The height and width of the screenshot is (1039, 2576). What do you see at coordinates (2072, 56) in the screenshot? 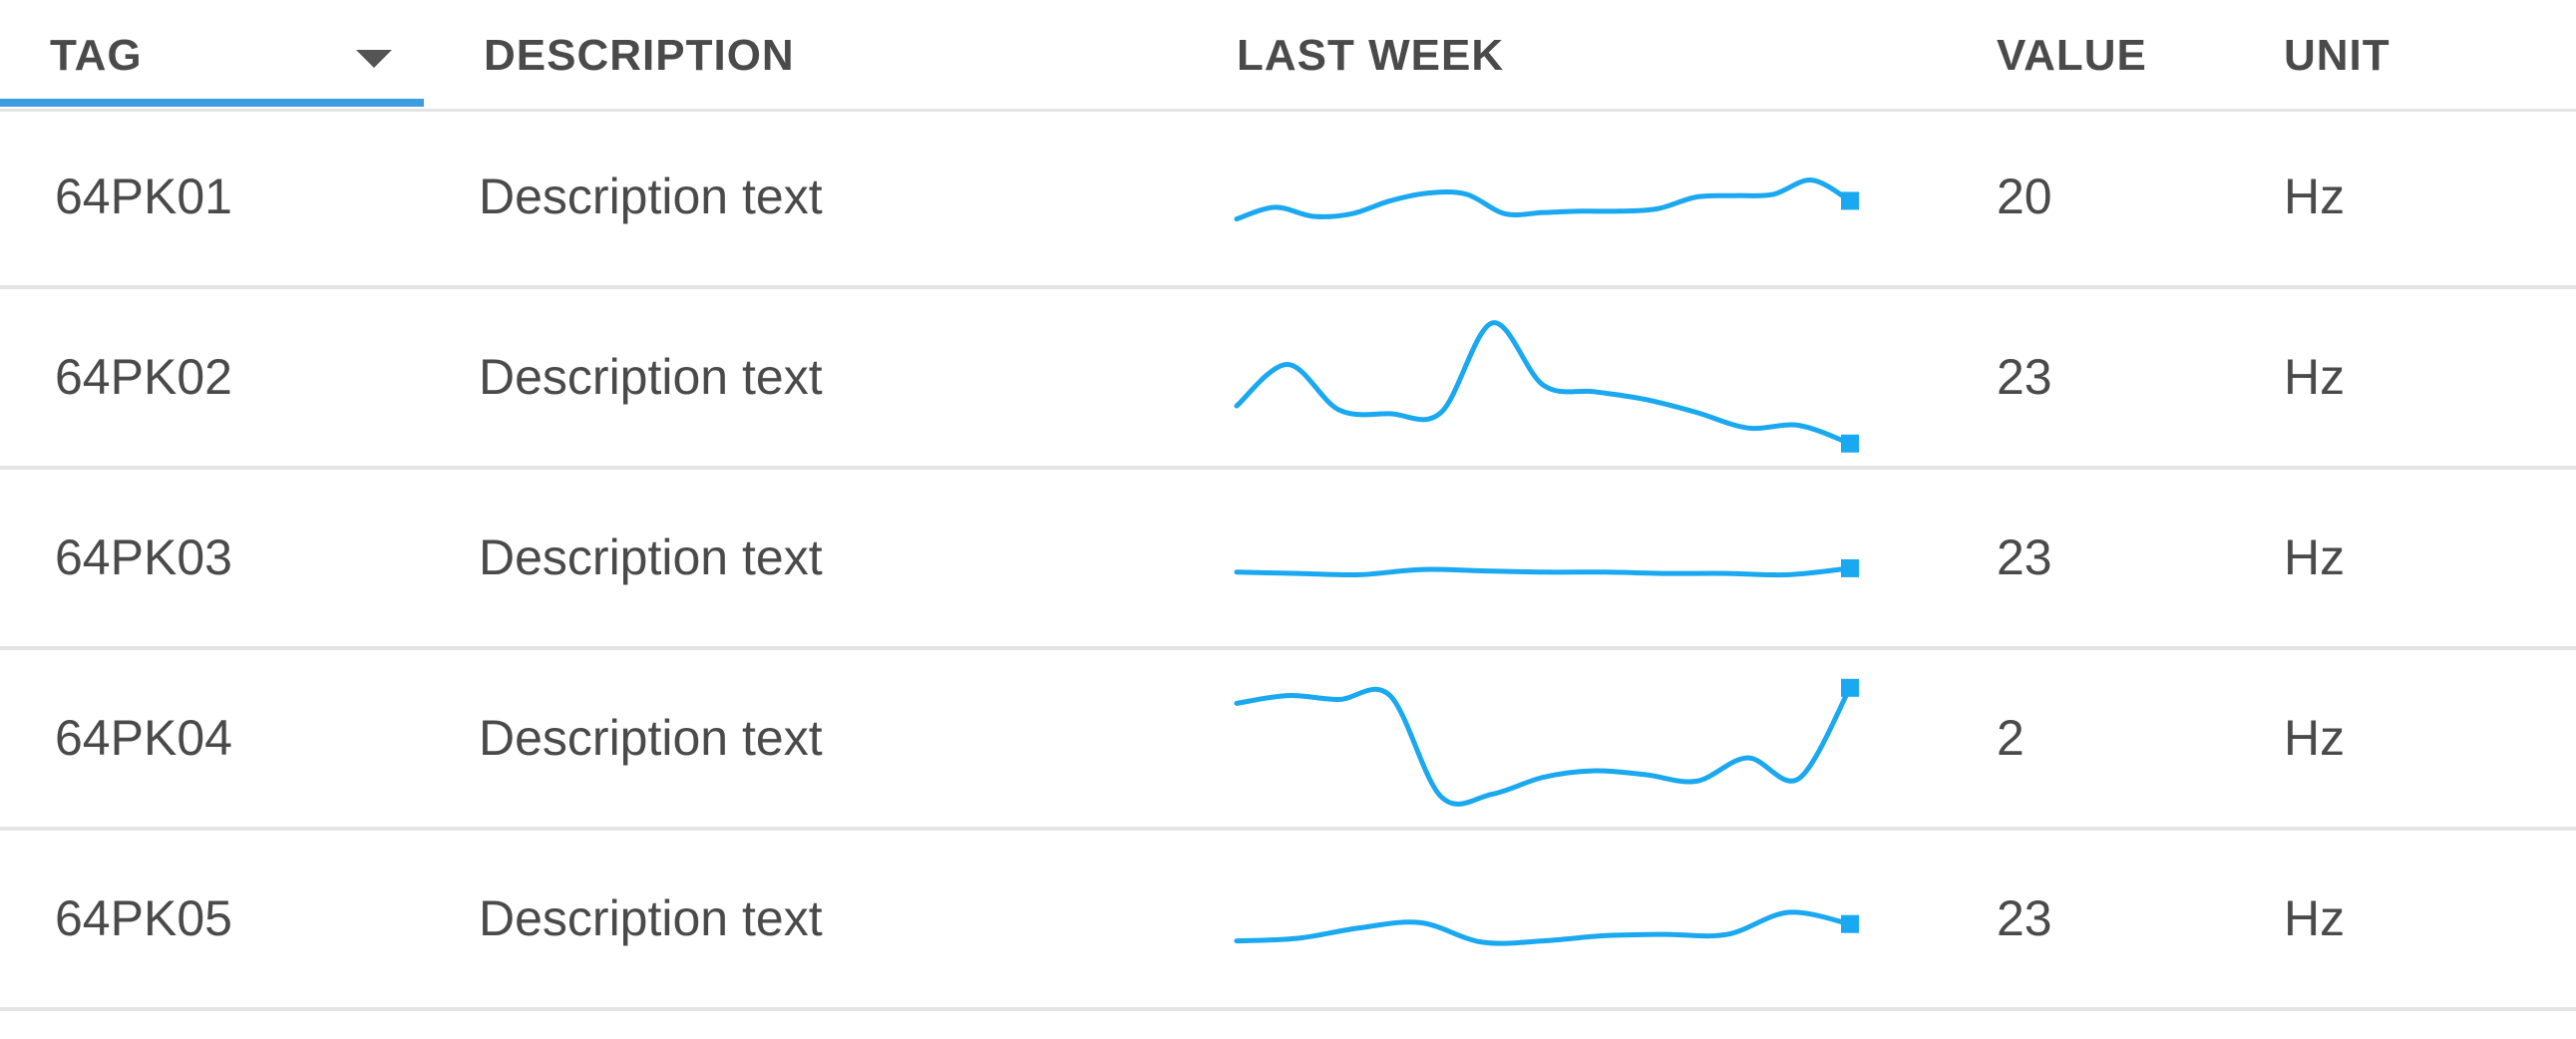
I see `column-header-value: VALUE` at bounding box center [2072, 56].